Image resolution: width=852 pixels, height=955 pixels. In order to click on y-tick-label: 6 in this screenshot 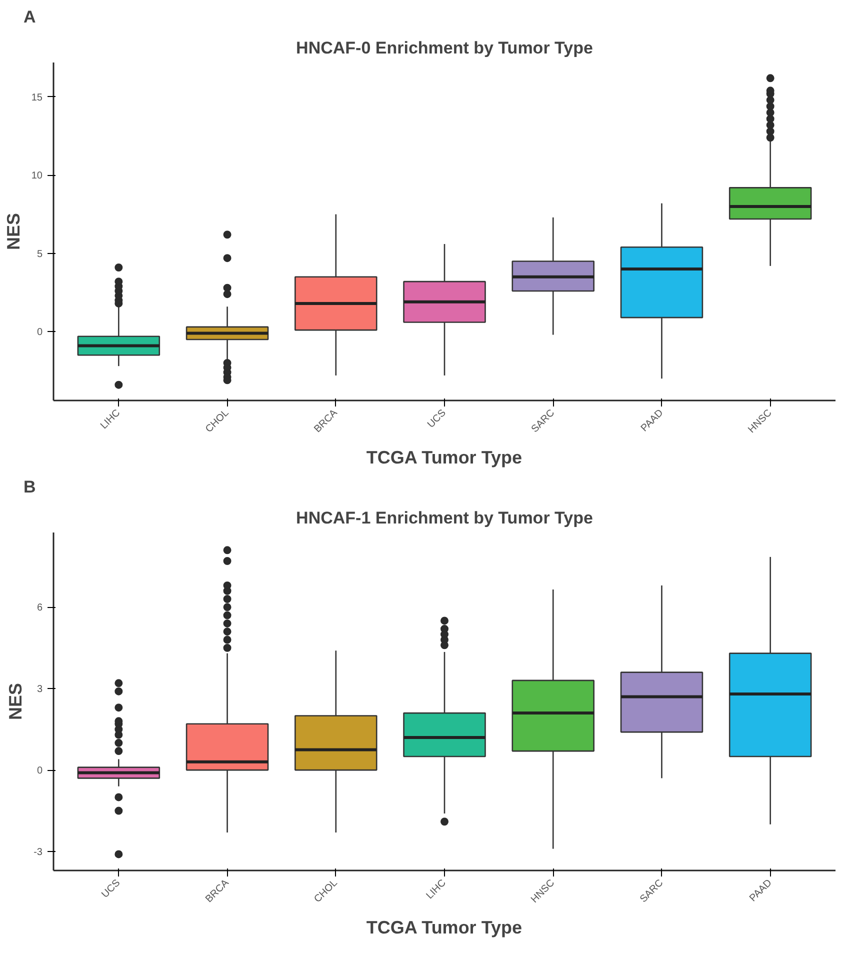, I will do `click(39, 608)`.